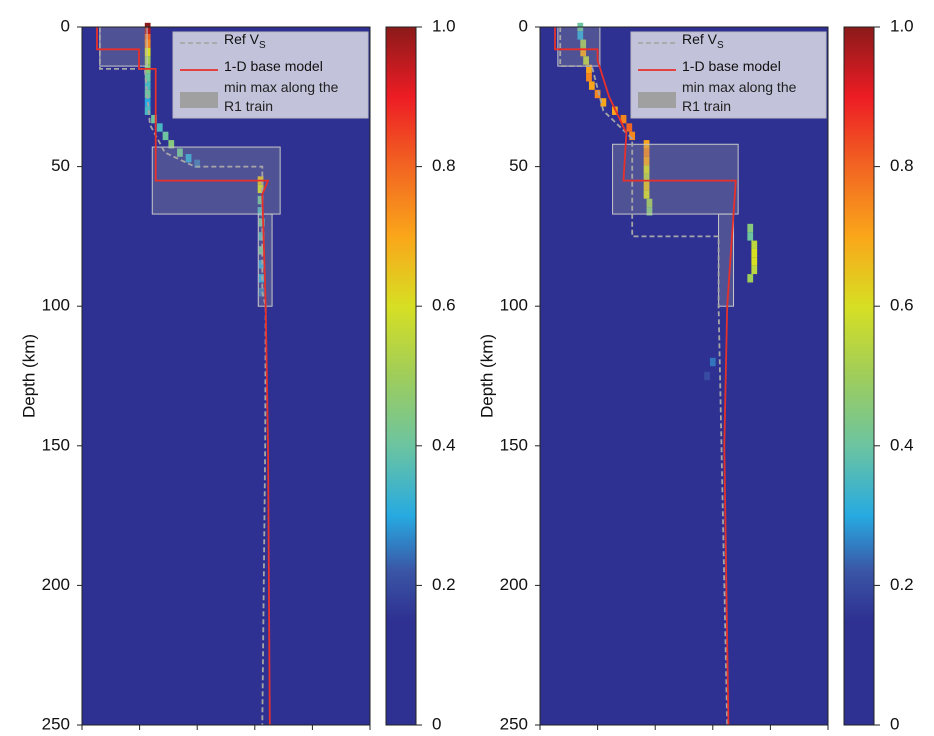 This screenshot has height=736, width=934. I want to click on legend-label: Ref VS, so click(245, 41).